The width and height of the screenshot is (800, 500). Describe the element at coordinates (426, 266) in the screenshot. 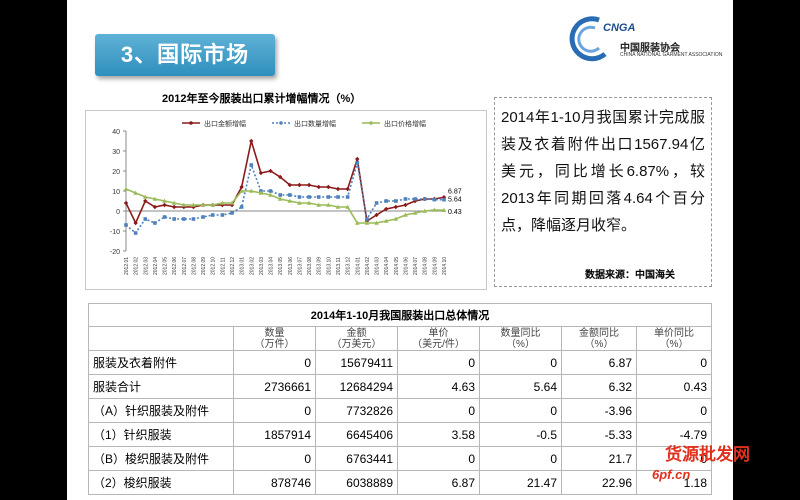

I see `x-tick-label: 2014.08` at that location.